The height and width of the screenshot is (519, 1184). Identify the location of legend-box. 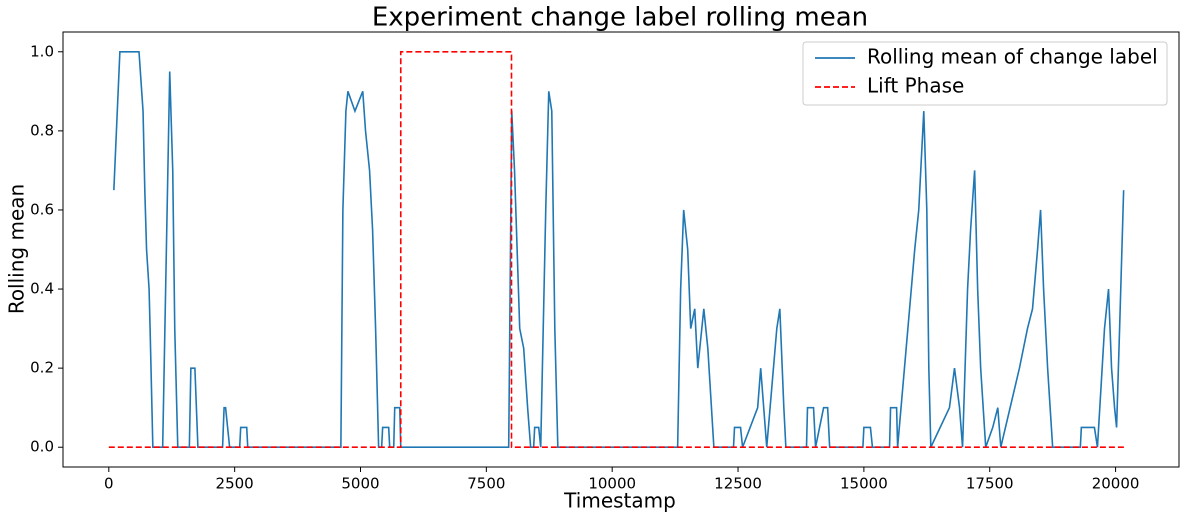
(985, 73).